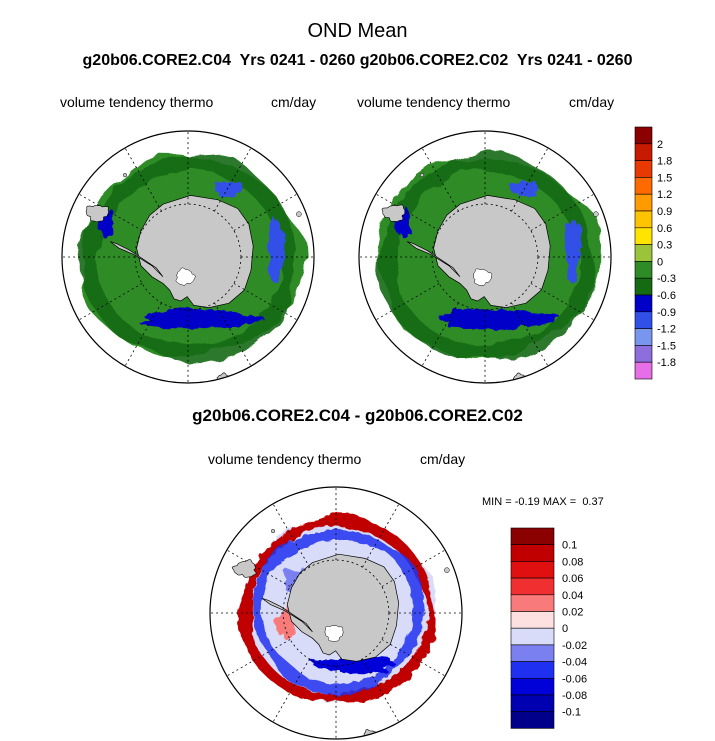 The height and width of the screenshot is (741, 715). Describe the element at coordinates (574, 696) in the screenshot. I see `difference-colorbar-label-9: -0.08` at that location.